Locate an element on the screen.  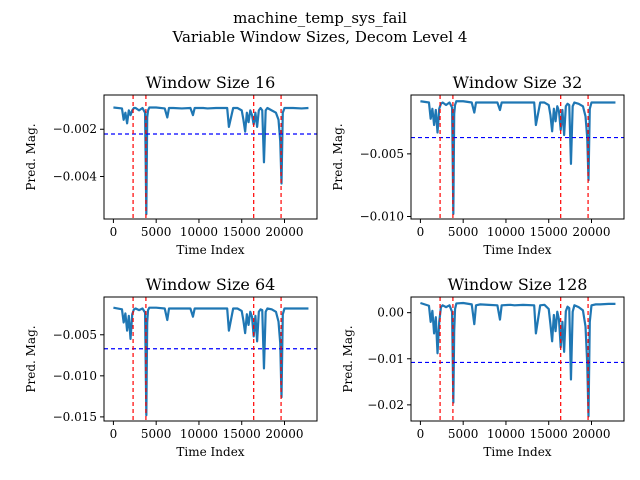
y-tick-label: −0.002 is located at coordinates (75, 129).